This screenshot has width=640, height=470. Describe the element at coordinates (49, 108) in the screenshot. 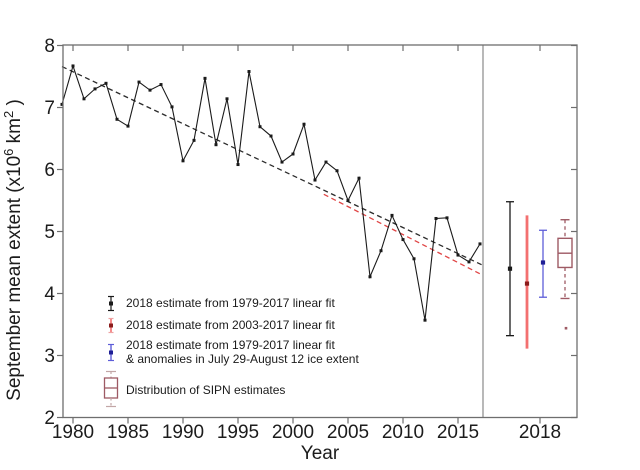

I see `y-tick-label: 7` at that location.